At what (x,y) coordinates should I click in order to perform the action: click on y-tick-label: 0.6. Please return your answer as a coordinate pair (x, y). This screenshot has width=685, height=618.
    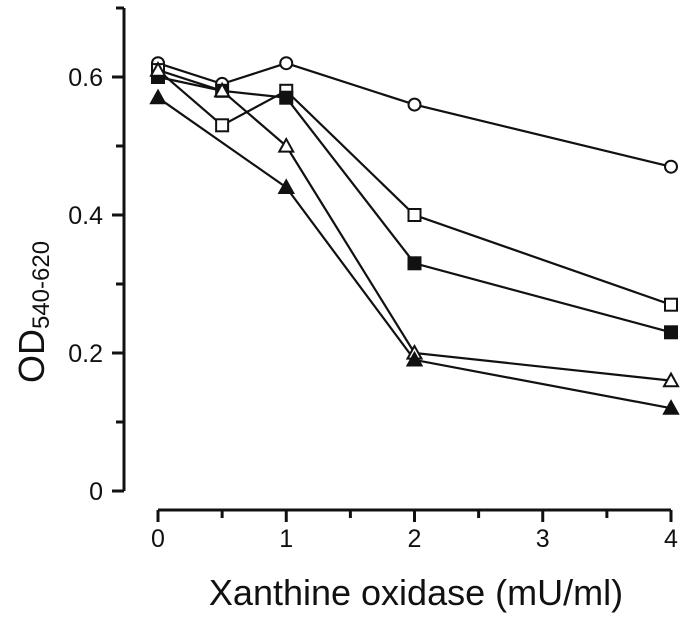
    Looking at the image, I should click on (85, 78).